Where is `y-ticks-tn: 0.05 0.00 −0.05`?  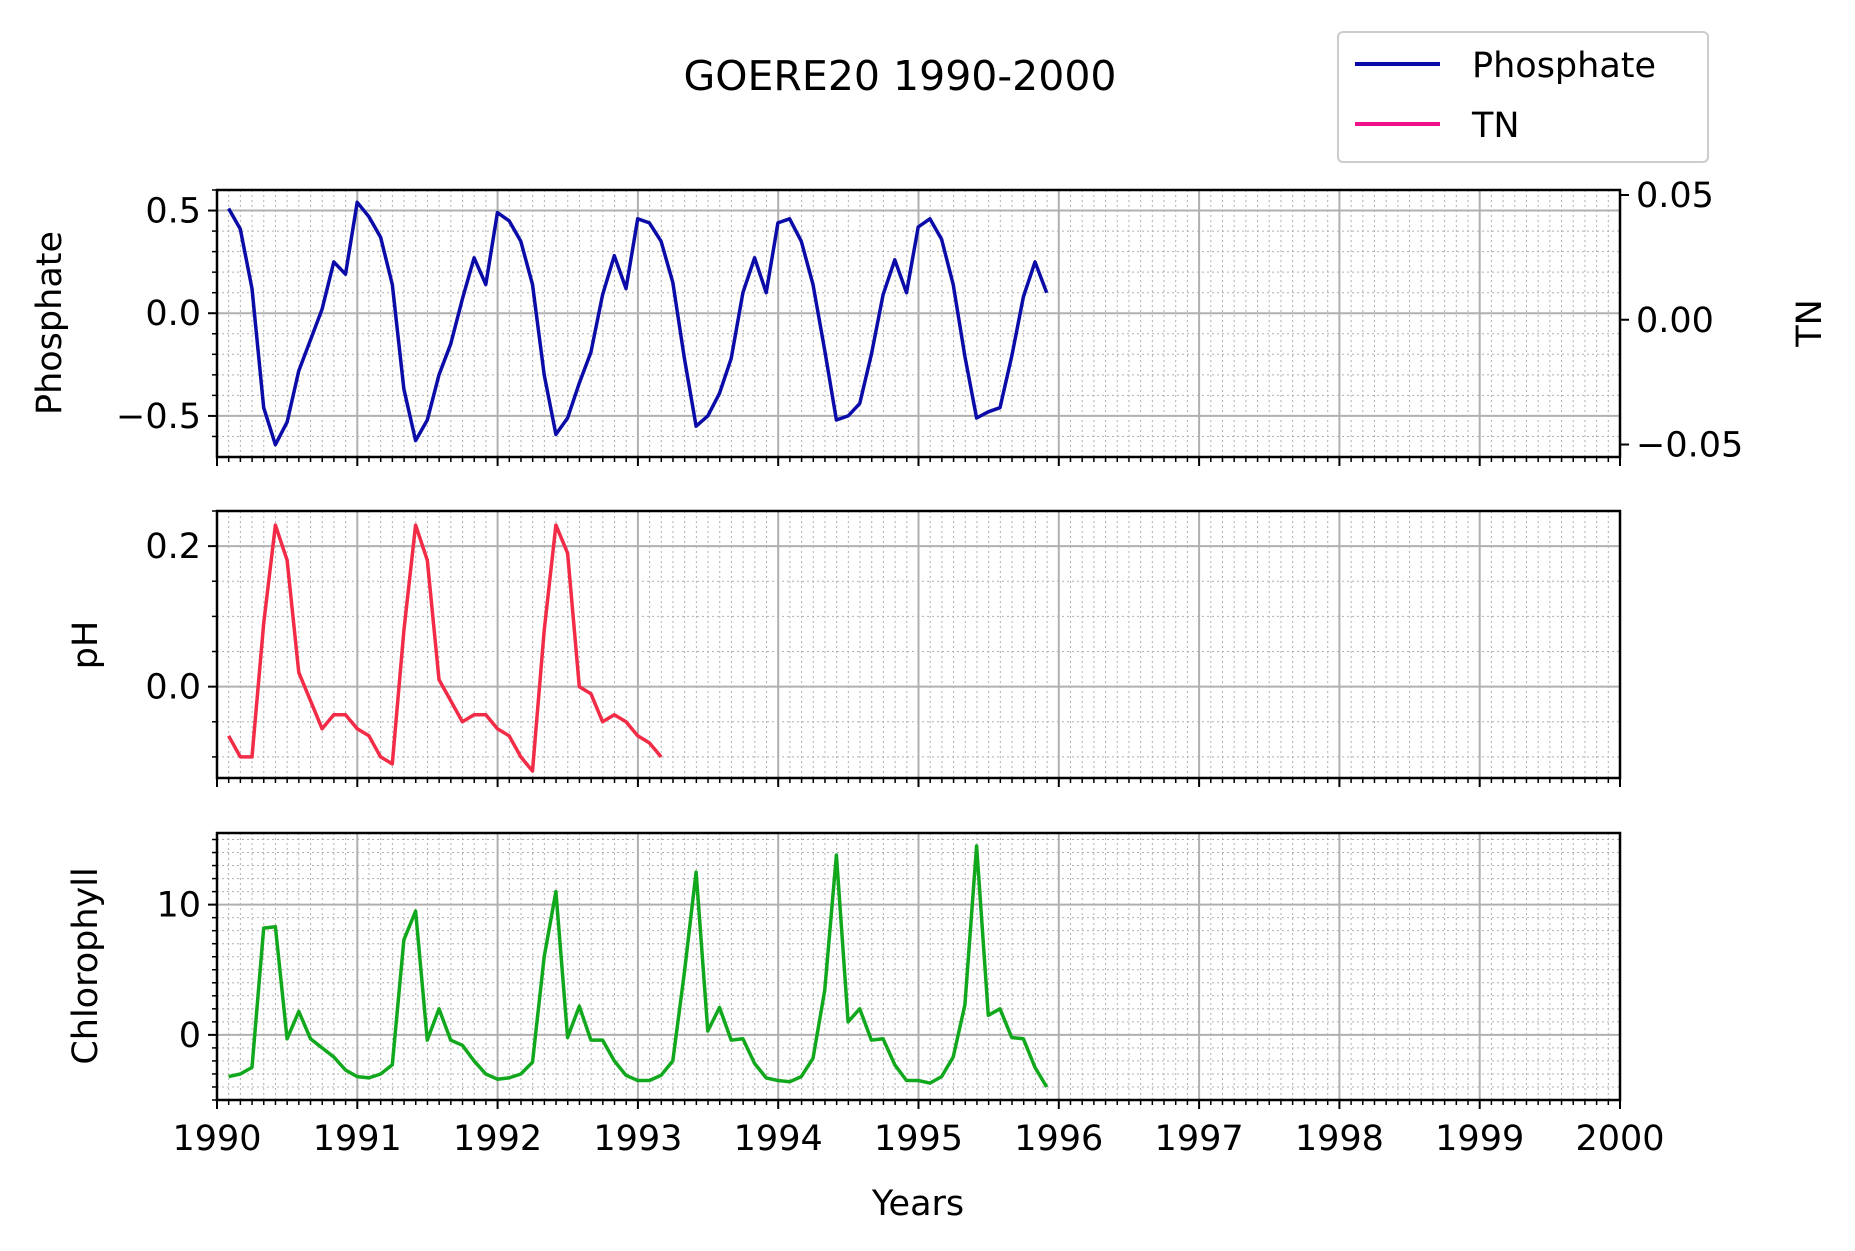 y-ticks-tn: 0.05 0.00 −0.05 is located at coordinates (1681, 321).